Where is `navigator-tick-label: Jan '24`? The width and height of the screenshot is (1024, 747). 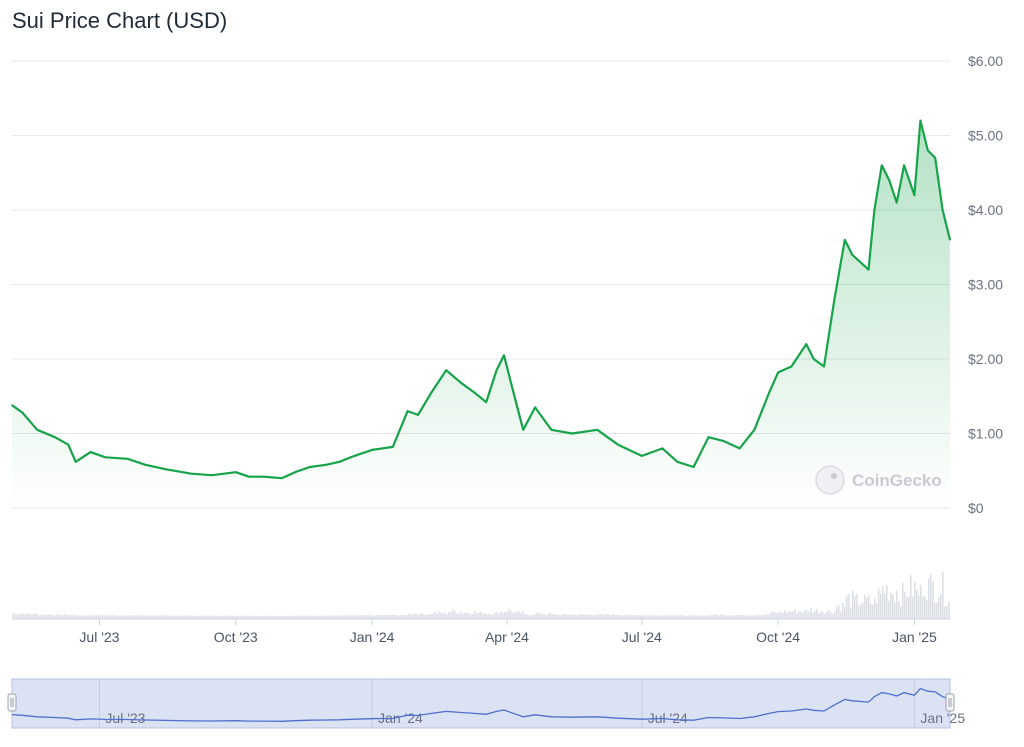 navigator-tick-label: Jan '24 is located at coordinates (400, 718).